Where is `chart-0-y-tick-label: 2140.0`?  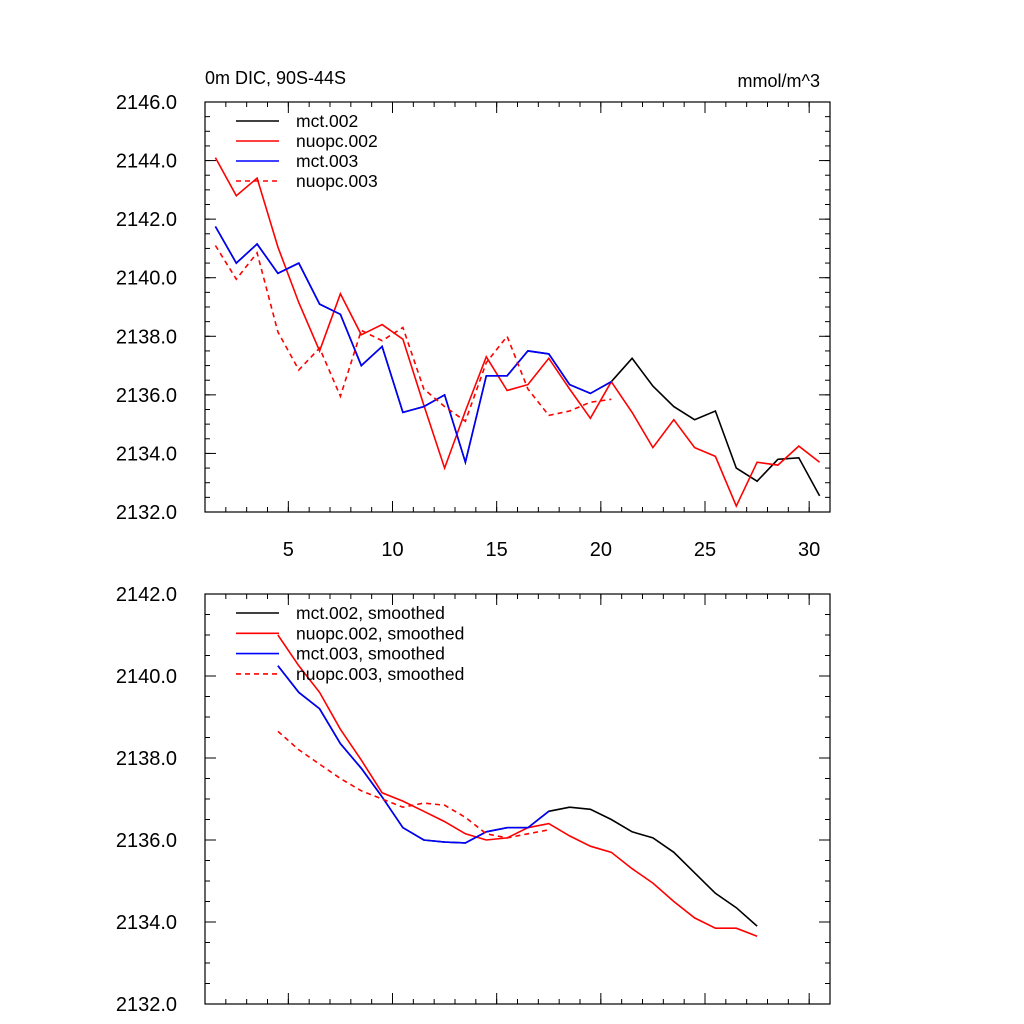 chart-0-y-tick-label: 2140.0 is located at coordinates (146, 279).